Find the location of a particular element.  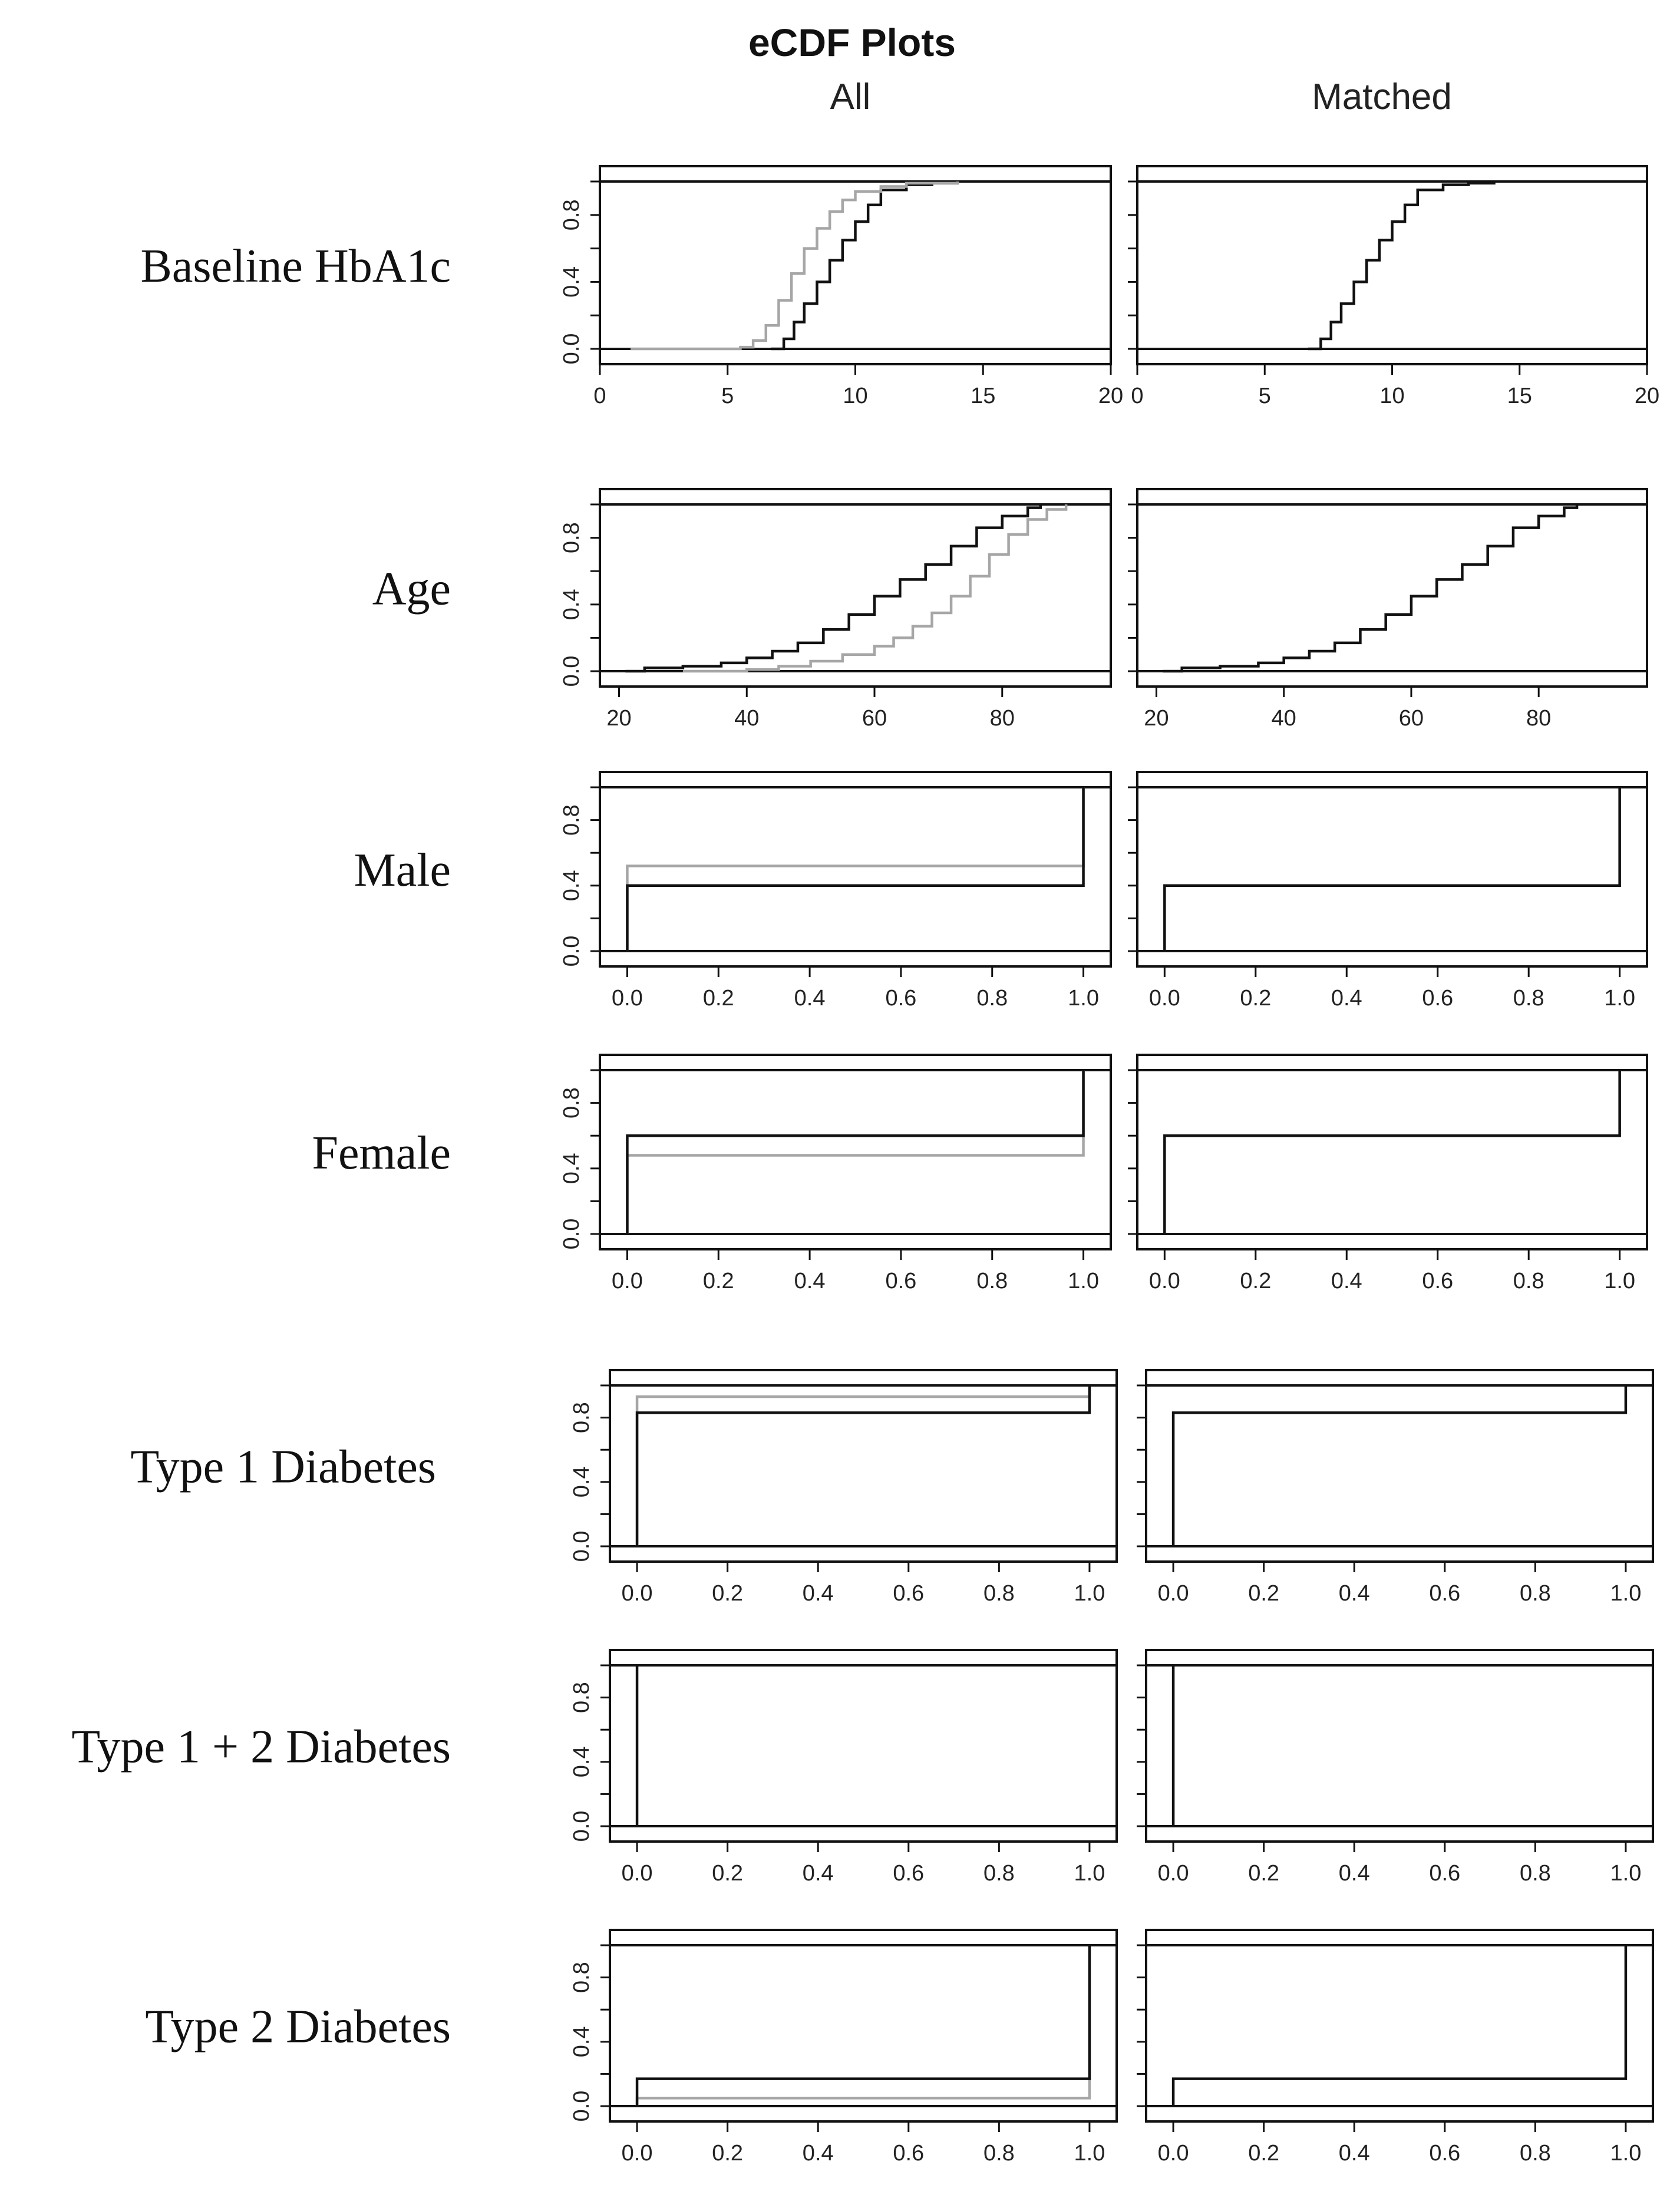

x-tick-label: 60 is located at coordinates (875, 718).